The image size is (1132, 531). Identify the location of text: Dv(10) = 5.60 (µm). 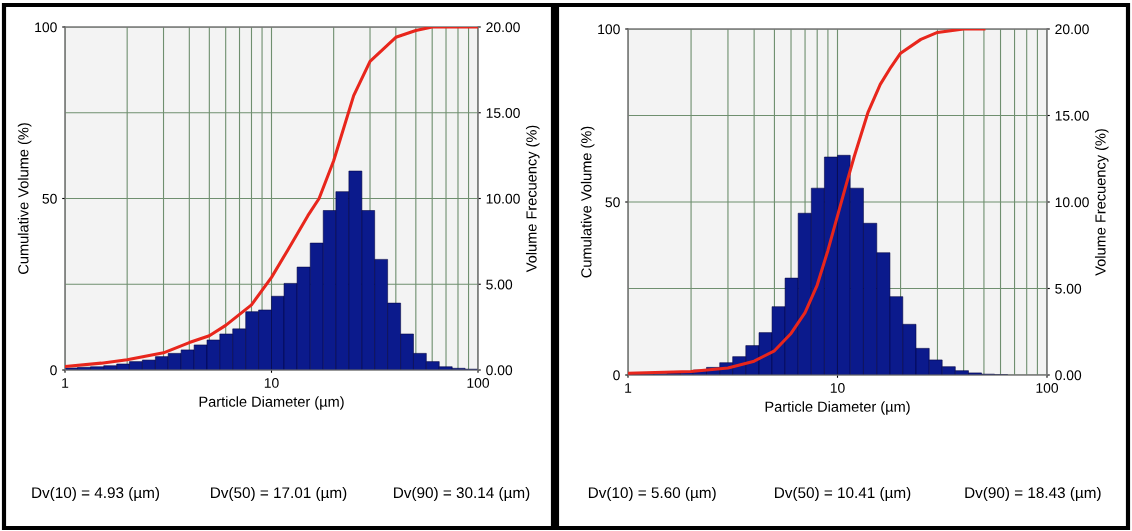
(652, 494).